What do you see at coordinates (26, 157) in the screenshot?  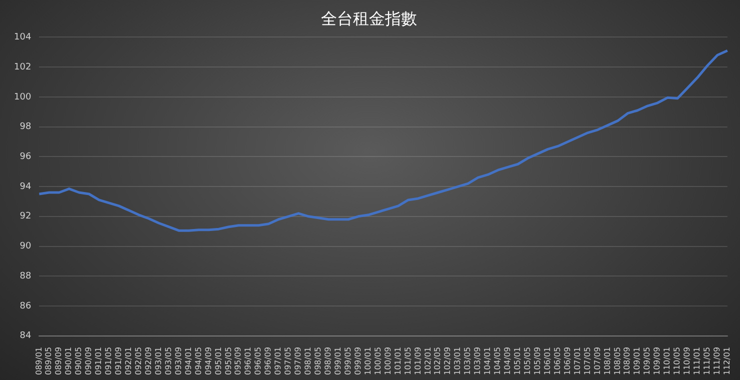 I see `y-tick-label: 96` at bounding box center [26, 157].